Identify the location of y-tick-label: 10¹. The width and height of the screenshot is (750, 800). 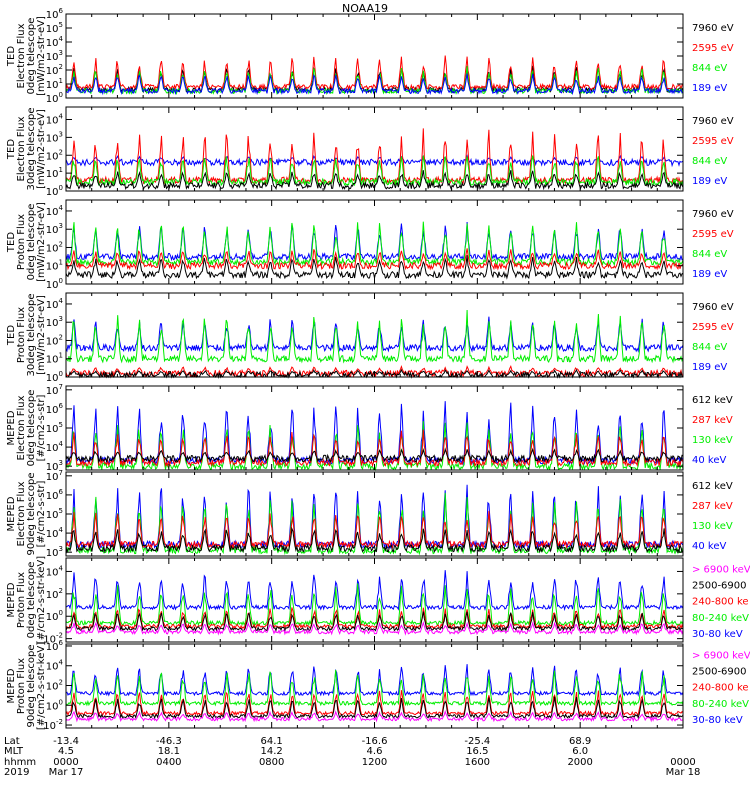
(54, 359).